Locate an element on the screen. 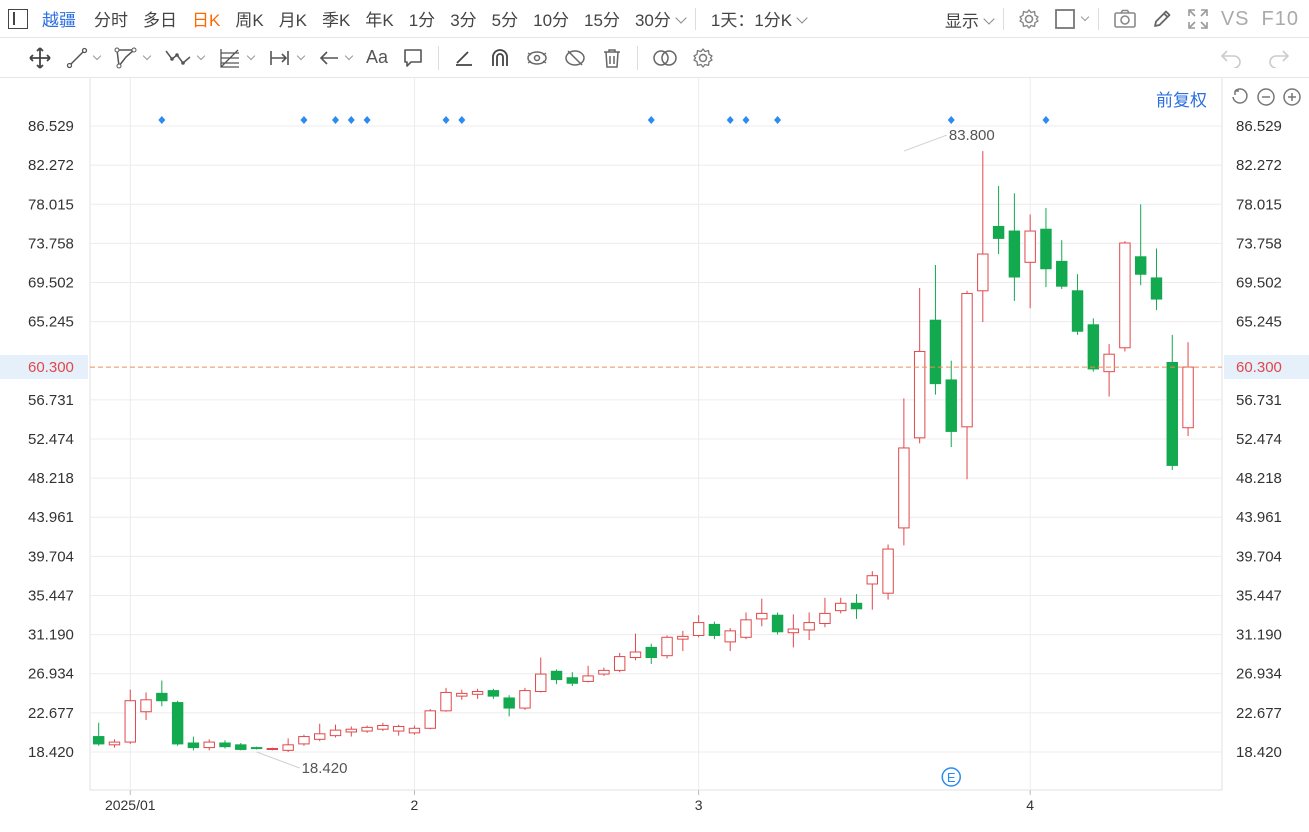 This screenshot has height=832, width=1309. undo-icon is located at coordinates (1231, 60).